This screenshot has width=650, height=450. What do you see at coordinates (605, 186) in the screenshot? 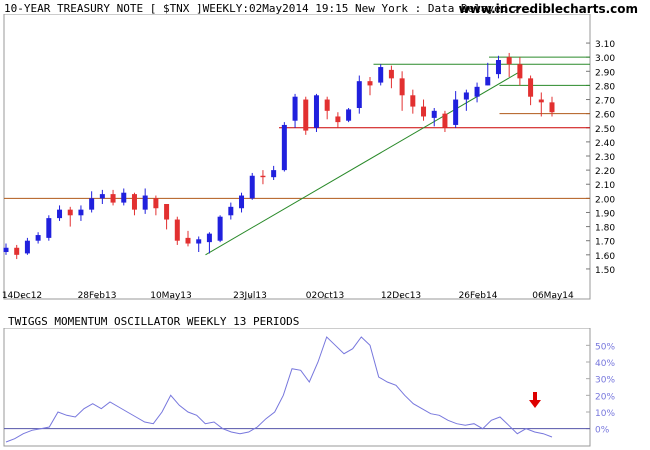
I see `price-y-tick-label: 2.10` at bounding box center [605, 186].